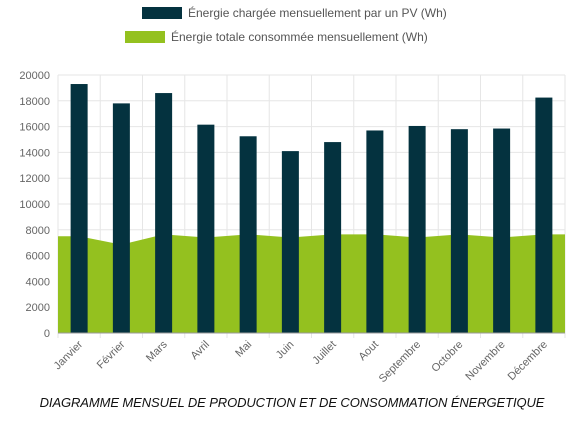 The image size is (584, 425). What do you see at coordinates (111, 354) in the screenshot?
I see `x-tick-label: Février` at bounding box center [111, 354].